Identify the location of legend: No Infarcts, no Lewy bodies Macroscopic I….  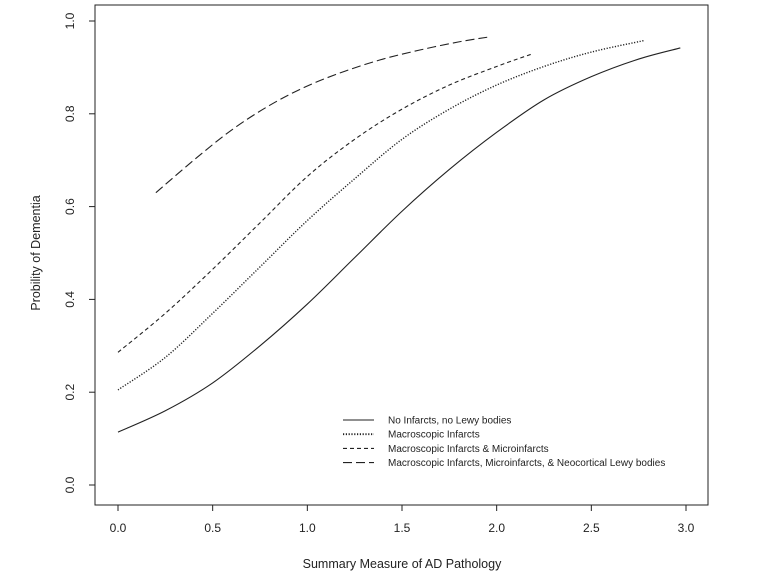
(504, 442).